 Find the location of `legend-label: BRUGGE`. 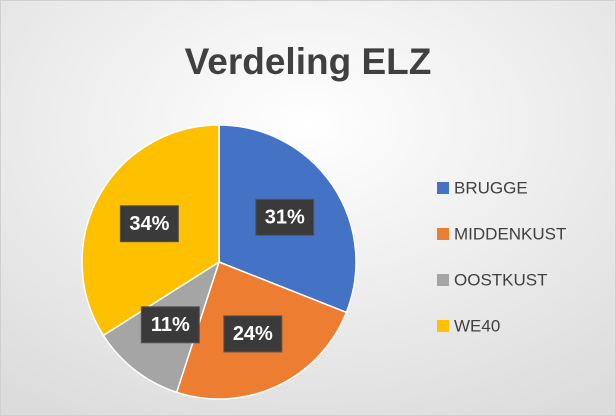

legend-label: BRUGGE is located at coordinates (491, 187).